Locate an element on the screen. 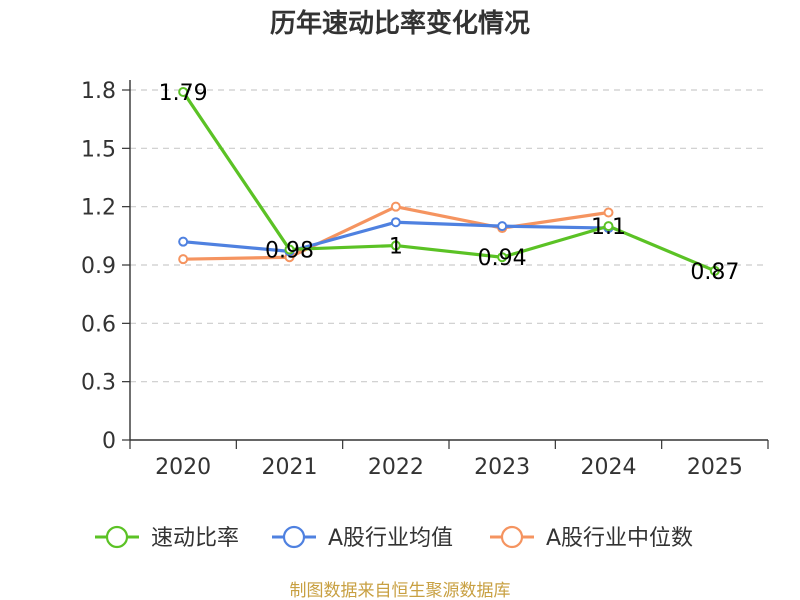 The width and height of the screenshot is (800, 600). x-tick-label: 2022 is located at coordinates (396, 467).